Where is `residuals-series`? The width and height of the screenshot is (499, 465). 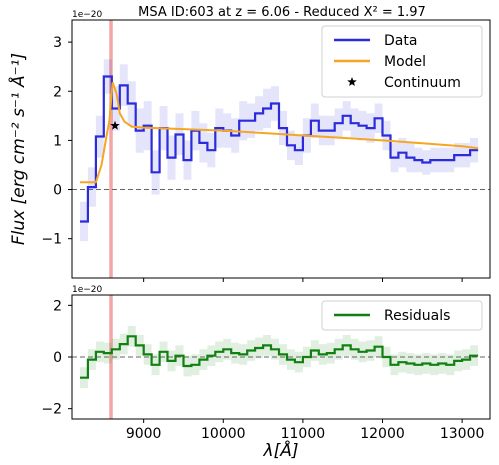
residuals-series is located at coordinates (279, 357).